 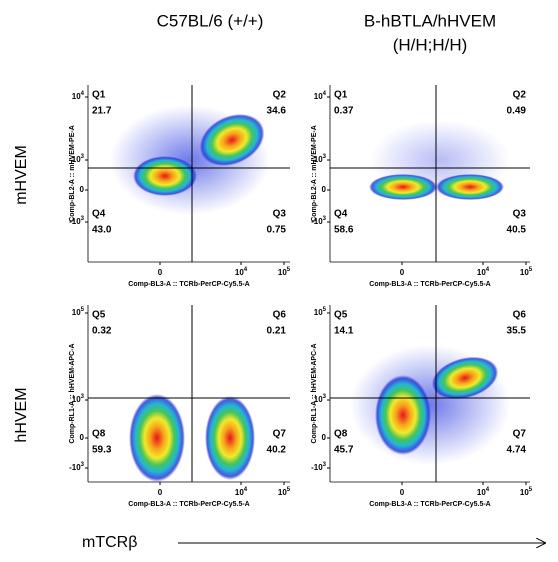 What do you see at coordinates (277, 450) in the screenshot?
I see `quadrant-percent: 40.2` at bounding box center [277, 450].